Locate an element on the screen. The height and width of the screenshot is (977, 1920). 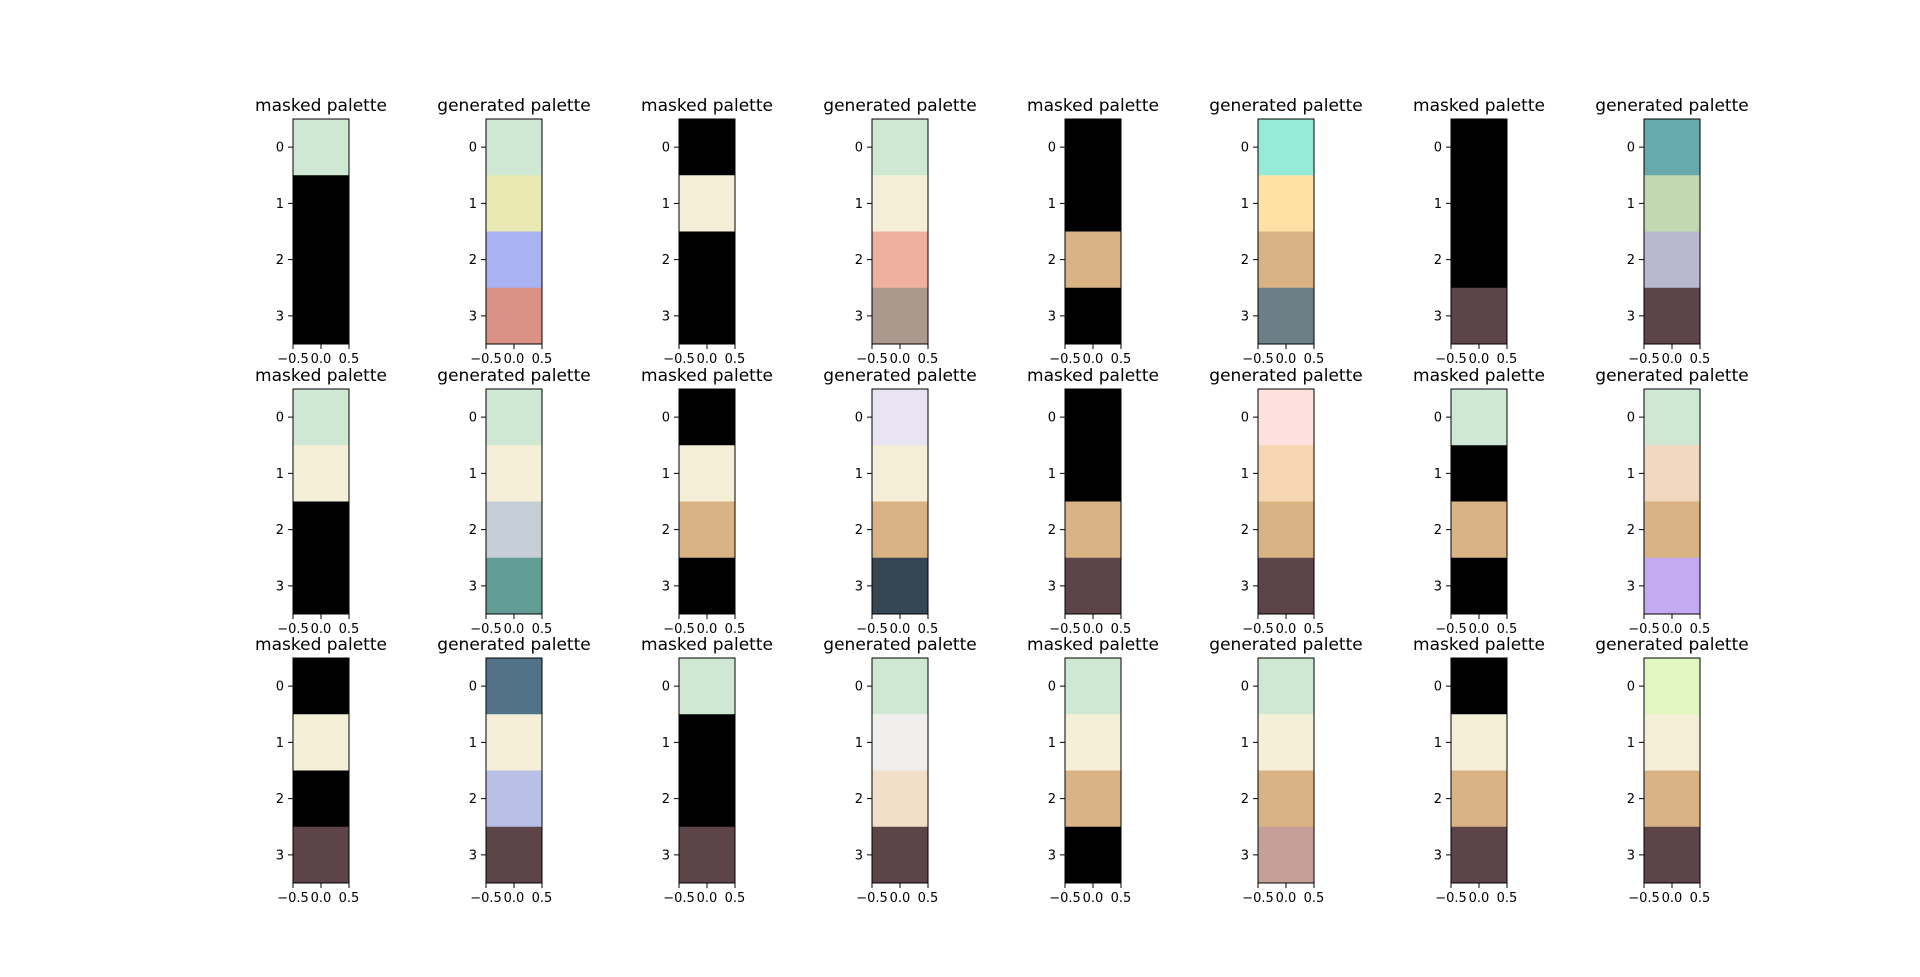
palette-panel: masked palette 0 1 2 3 −0.5 0.0 0.5 is located at coordinates (321, 231).